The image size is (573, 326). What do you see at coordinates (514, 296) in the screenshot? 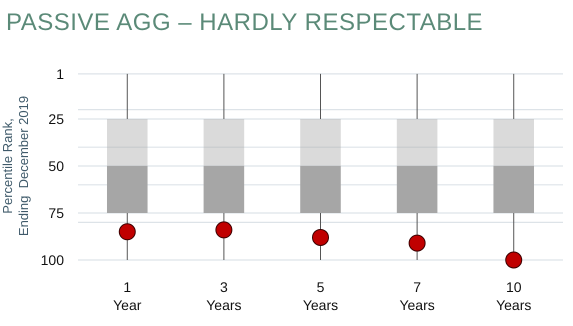
I see `x-tick-label: 10 Years` at bounding box center [514, 296].